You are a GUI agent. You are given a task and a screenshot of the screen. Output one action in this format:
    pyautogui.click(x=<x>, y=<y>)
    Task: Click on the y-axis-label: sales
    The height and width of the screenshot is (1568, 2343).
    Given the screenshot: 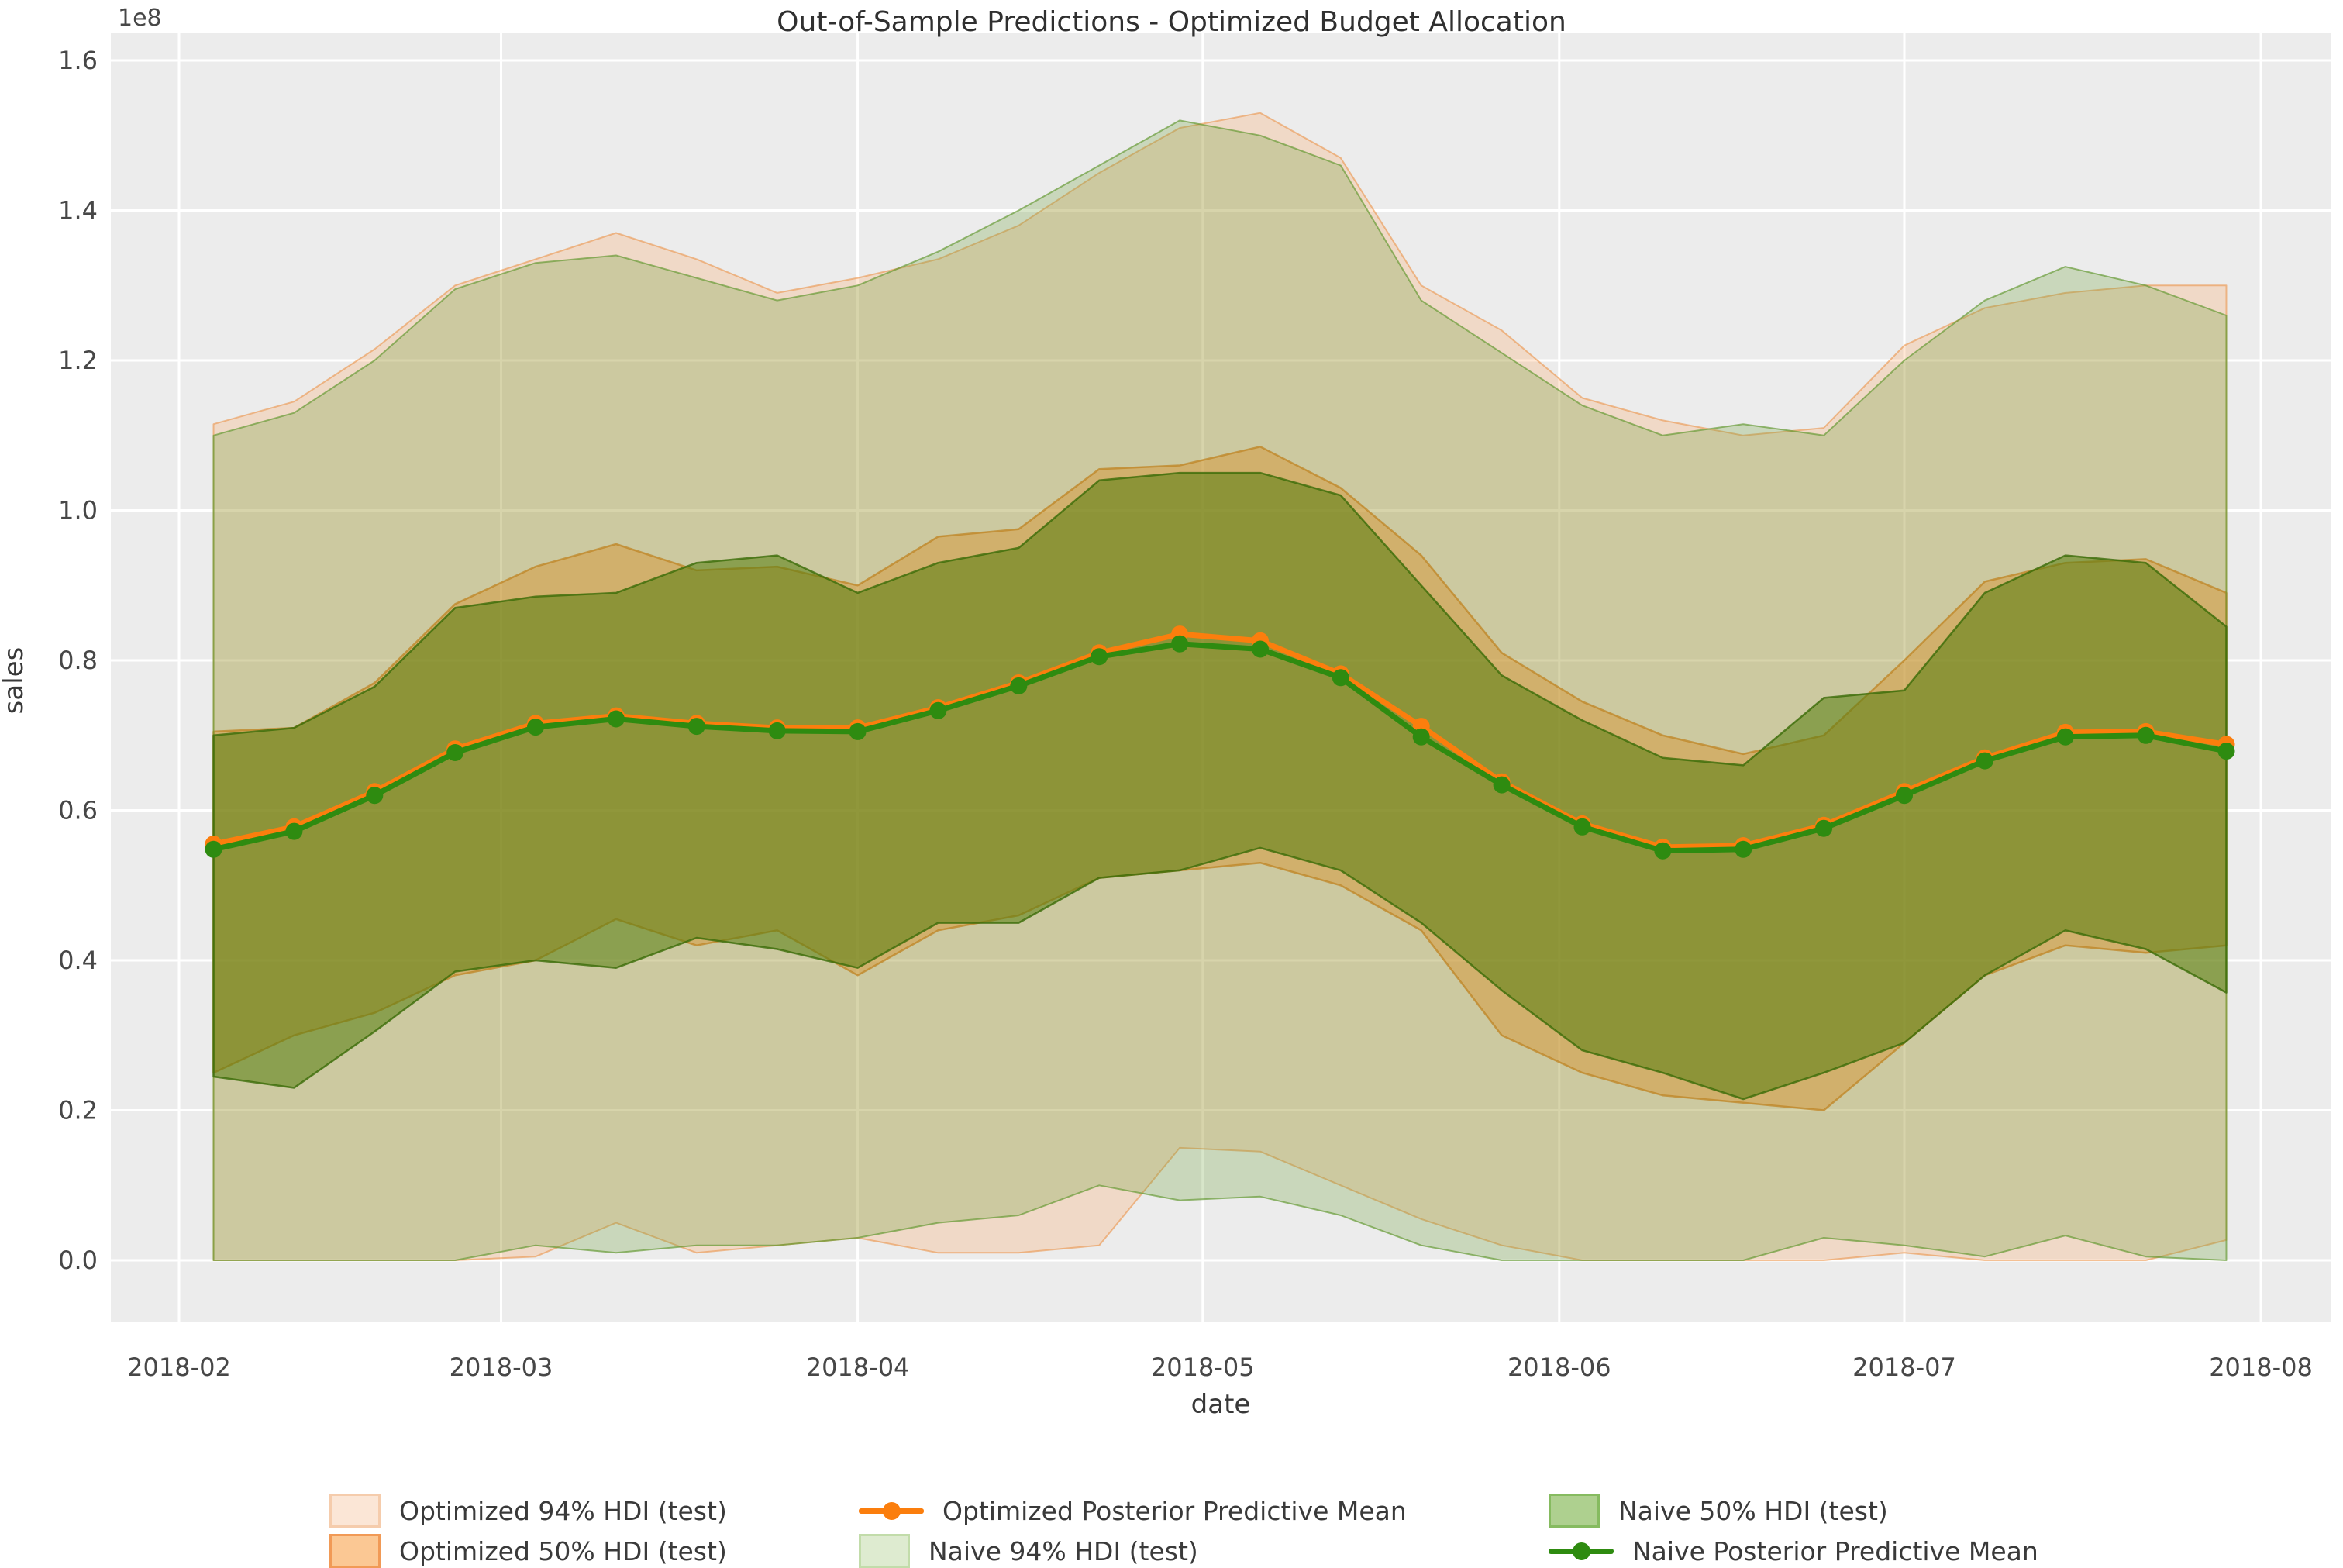 What is the action you would take?
    pyautogui.click(x=14, y=680)
    